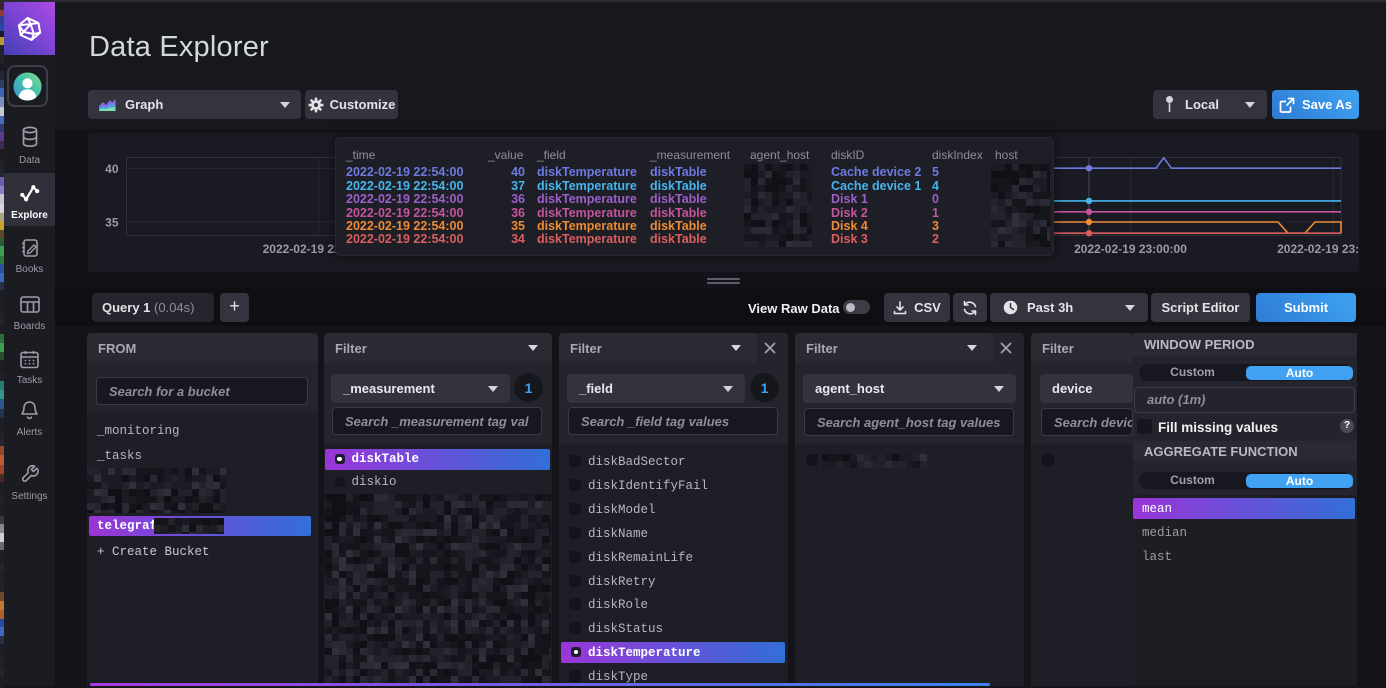 Image resolution: width=1386 pixels, height=688 pixels. I want to click on svg-text: 40, so click(112, 169).